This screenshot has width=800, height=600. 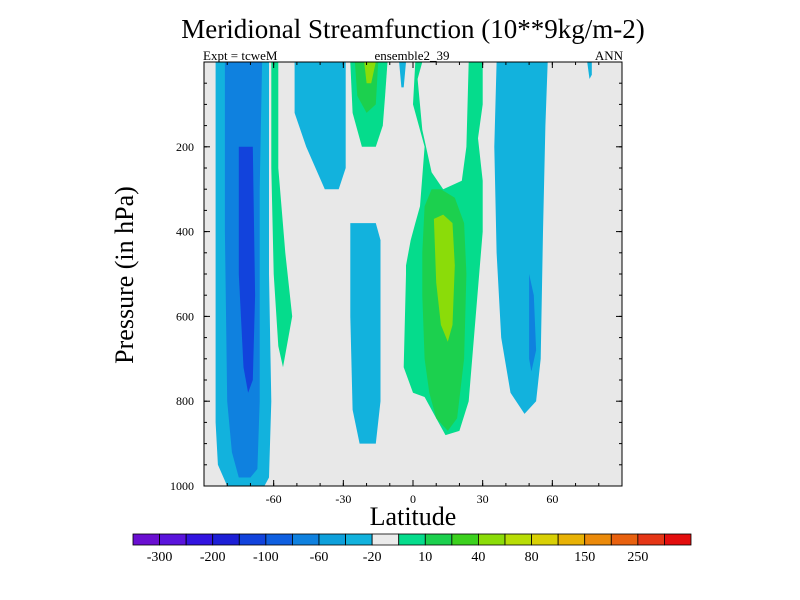 I want to click on colorbar-label: -200, so click(x=213, y=557).